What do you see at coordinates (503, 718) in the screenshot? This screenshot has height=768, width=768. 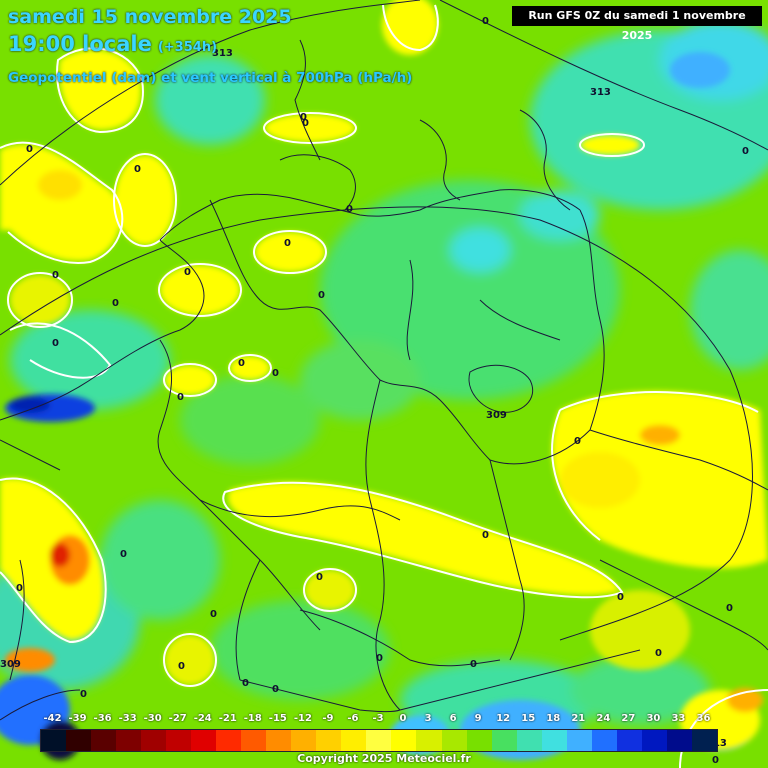 I see `legend-tick: 12` at bounding box center [503, 718].